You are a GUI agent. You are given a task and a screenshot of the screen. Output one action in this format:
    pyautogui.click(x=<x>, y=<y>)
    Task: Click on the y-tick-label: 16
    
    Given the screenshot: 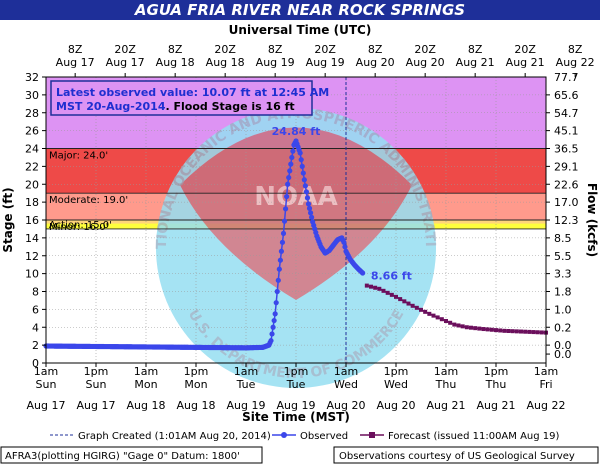 What is the action you would take?
    pyautogui.click(x=32, y=220)
    